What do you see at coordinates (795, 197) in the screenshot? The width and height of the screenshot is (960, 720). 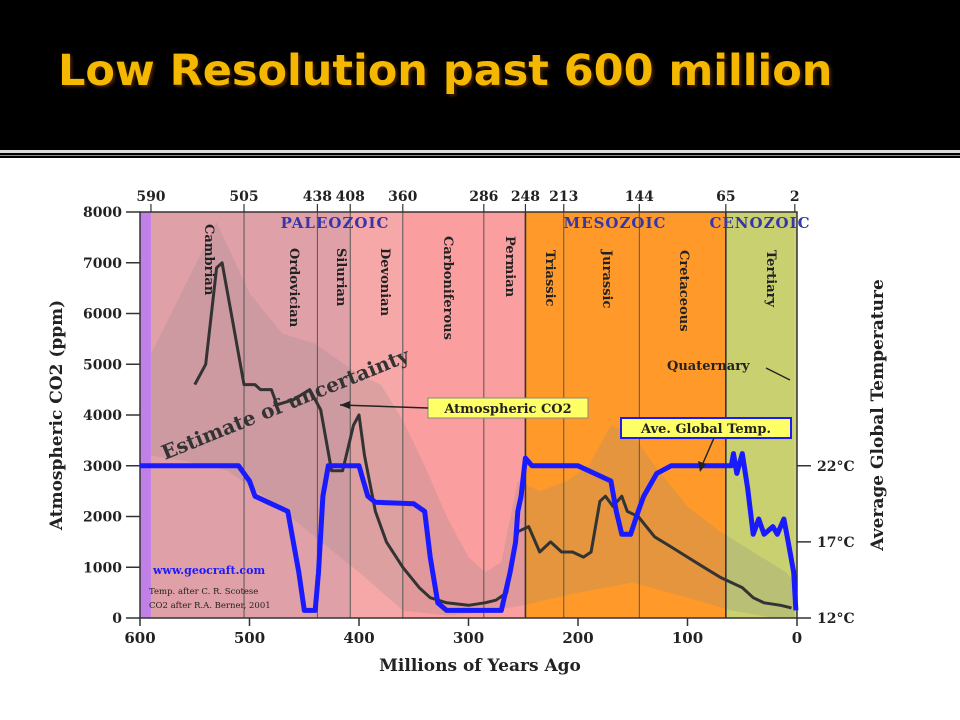 I see `top-tick-label: 2` at bounding box center [795, 197].